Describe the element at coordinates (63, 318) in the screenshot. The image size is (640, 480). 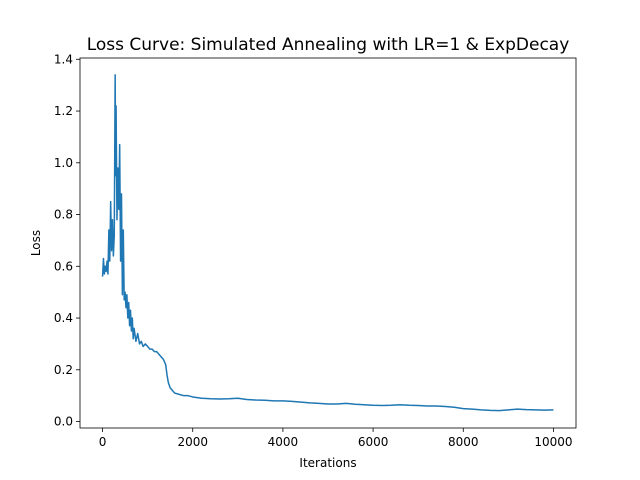
I see `y-tick-label: 0.4` at that location.